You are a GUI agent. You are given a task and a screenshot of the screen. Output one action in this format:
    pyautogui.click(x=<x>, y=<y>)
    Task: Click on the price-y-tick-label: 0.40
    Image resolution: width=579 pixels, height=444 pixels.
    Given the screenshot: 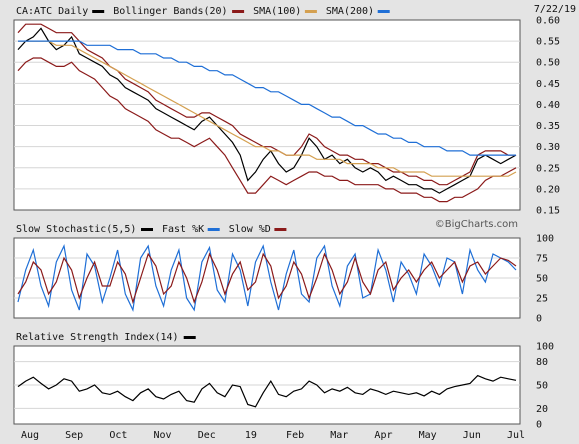 What is the action you would take?
    pyautogui.click(x=548, y=105)
    